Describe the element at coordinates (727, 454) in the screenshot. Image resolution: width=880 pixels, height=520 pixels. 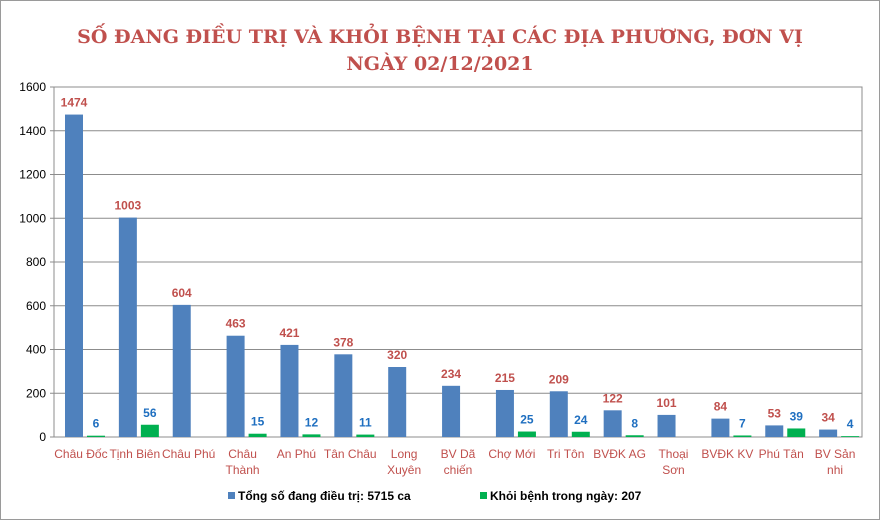
I see `x-tick-label: BVĐK KV` at that location.